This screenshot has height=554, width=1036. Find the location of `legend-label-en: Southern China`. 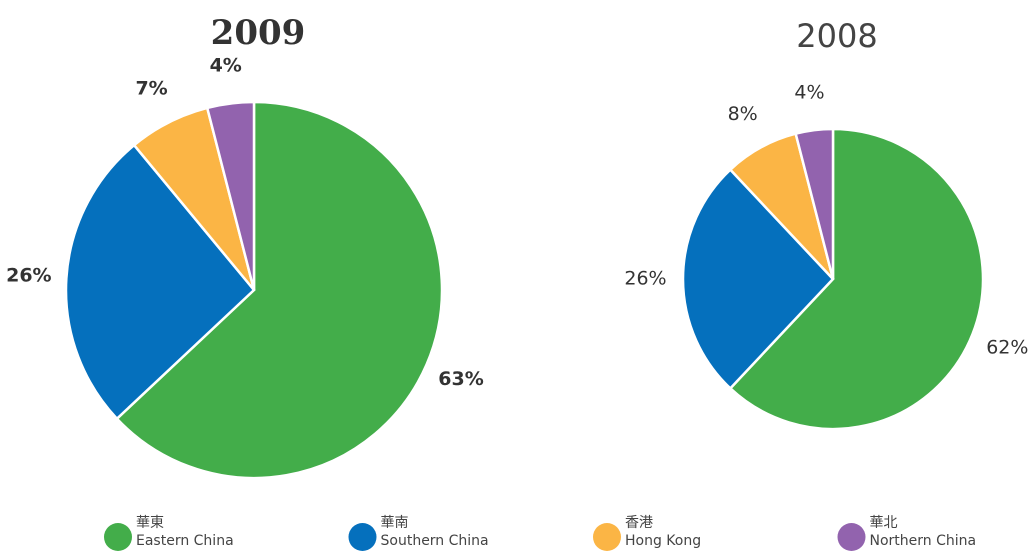

legend-label-en: Southern China is located at coordinates (435, 541).